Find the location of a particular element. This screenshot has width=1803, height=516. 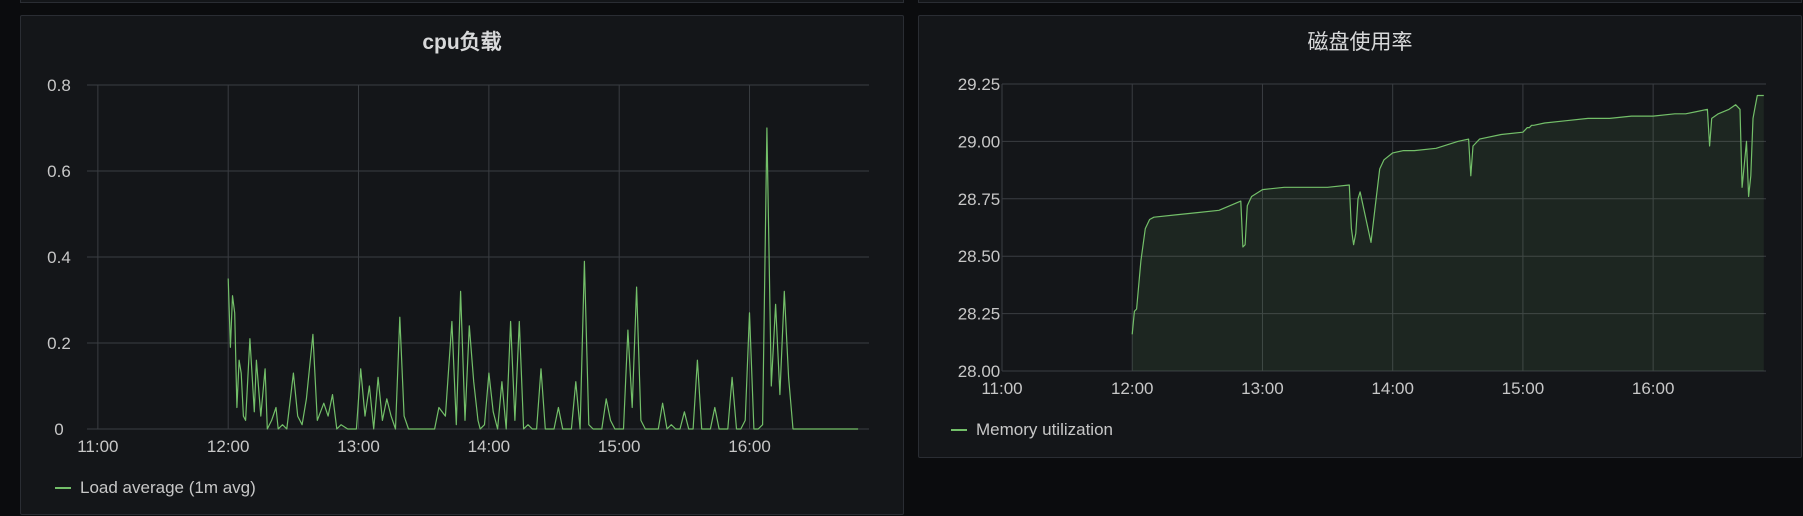

y-tick-label: 0.8 is located at coordinates (59, 85).